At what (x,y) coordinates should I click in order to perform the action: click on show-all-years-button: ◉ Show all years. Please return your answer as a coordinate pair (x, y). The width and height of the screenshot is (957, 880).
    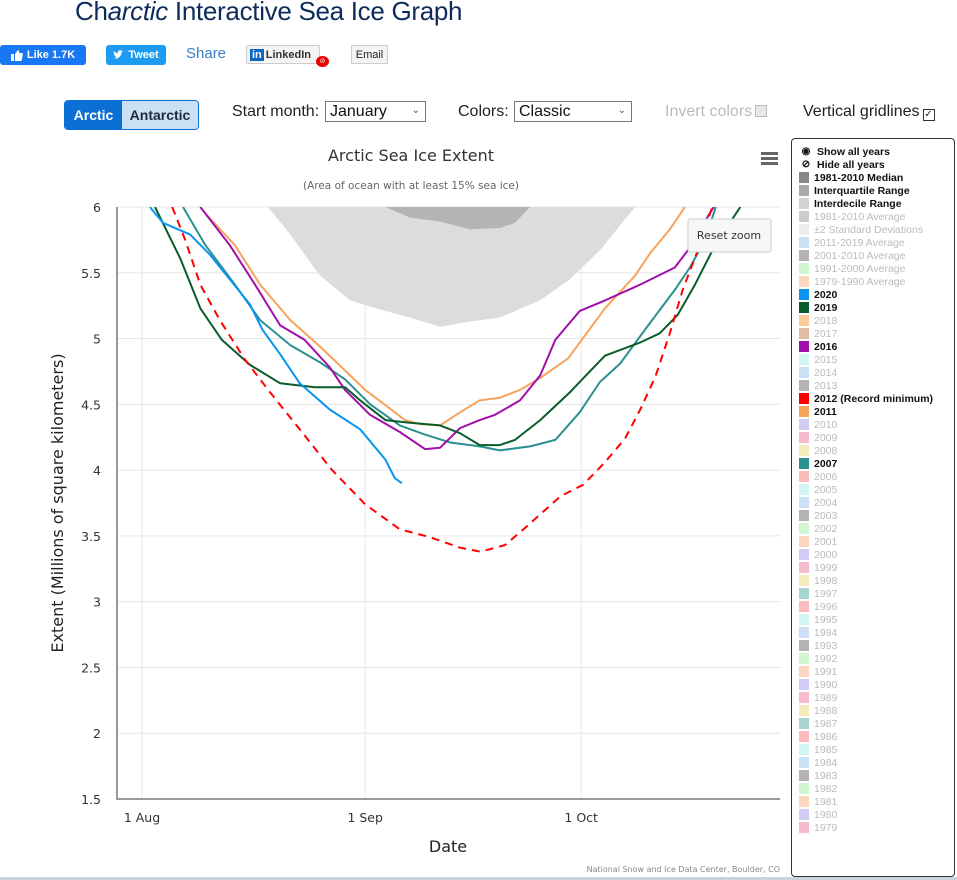
    Looking at the image, I should click on (844, 151).